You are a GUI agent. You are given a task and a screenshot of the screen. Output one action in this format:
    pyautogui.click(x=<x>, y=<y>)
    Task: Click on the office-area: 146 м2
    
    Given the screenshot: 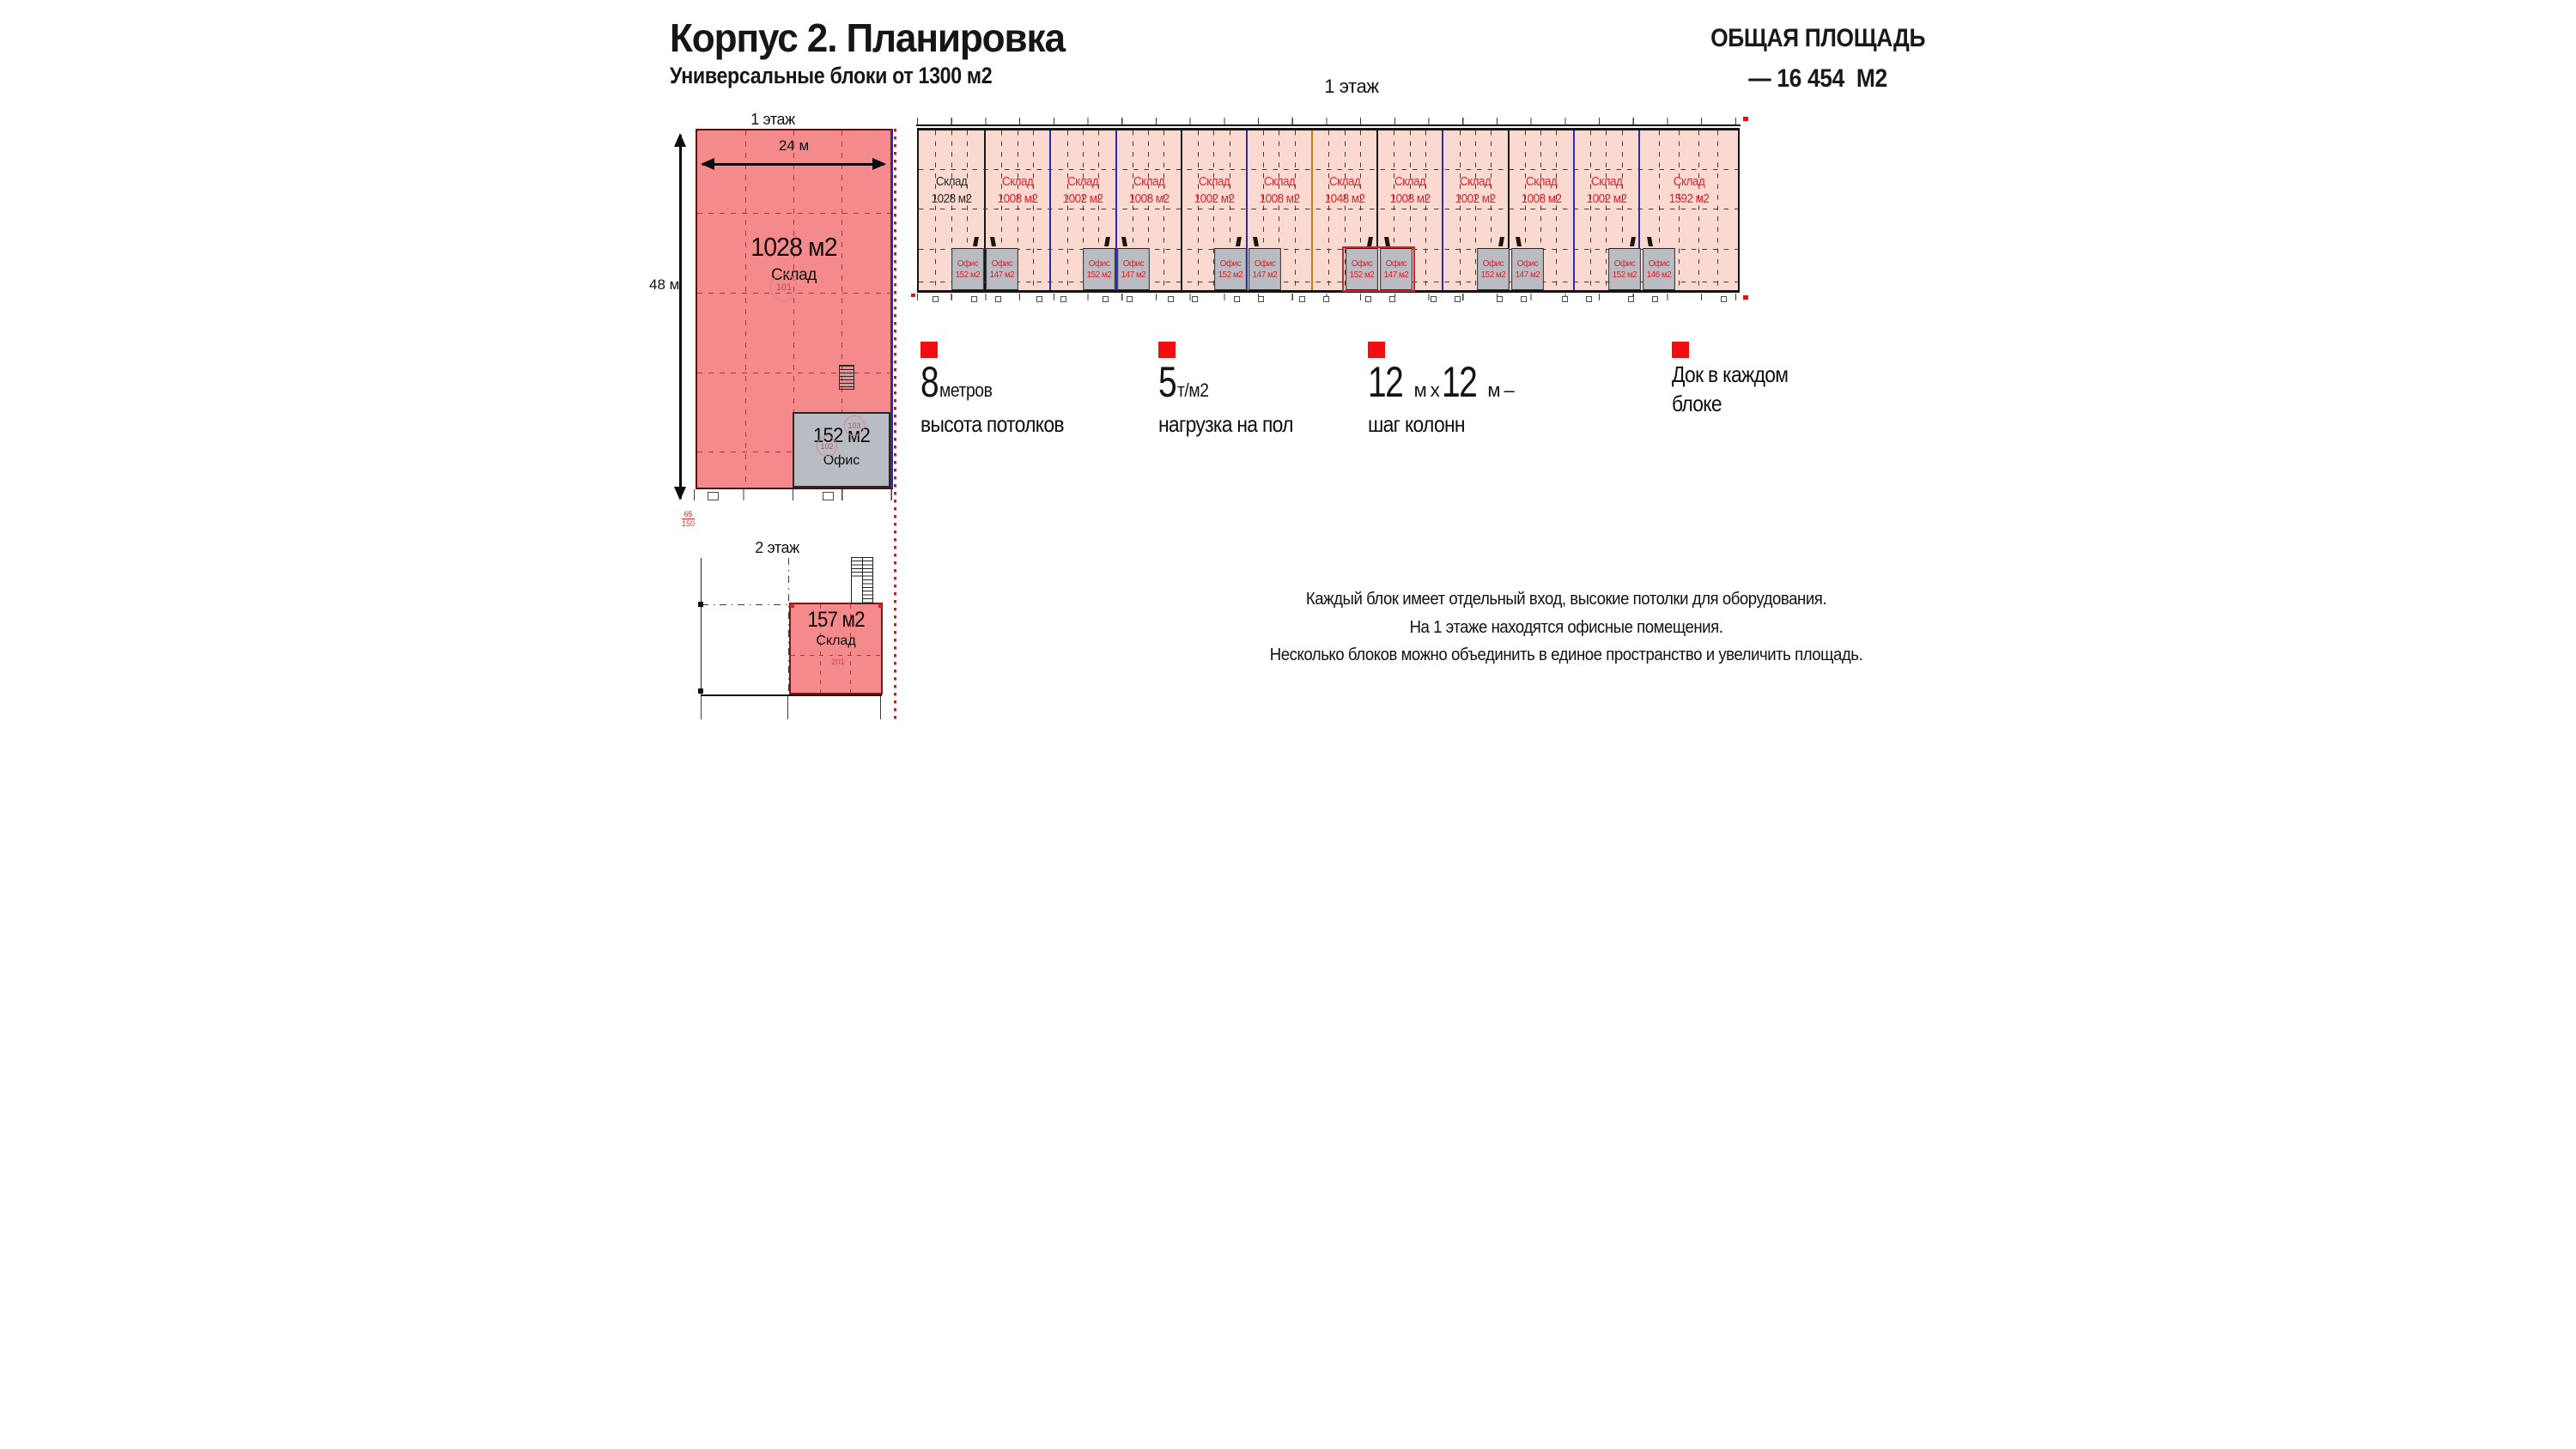 What is the action you would take?
    pyautogui.click(x=1658, y=274)
    